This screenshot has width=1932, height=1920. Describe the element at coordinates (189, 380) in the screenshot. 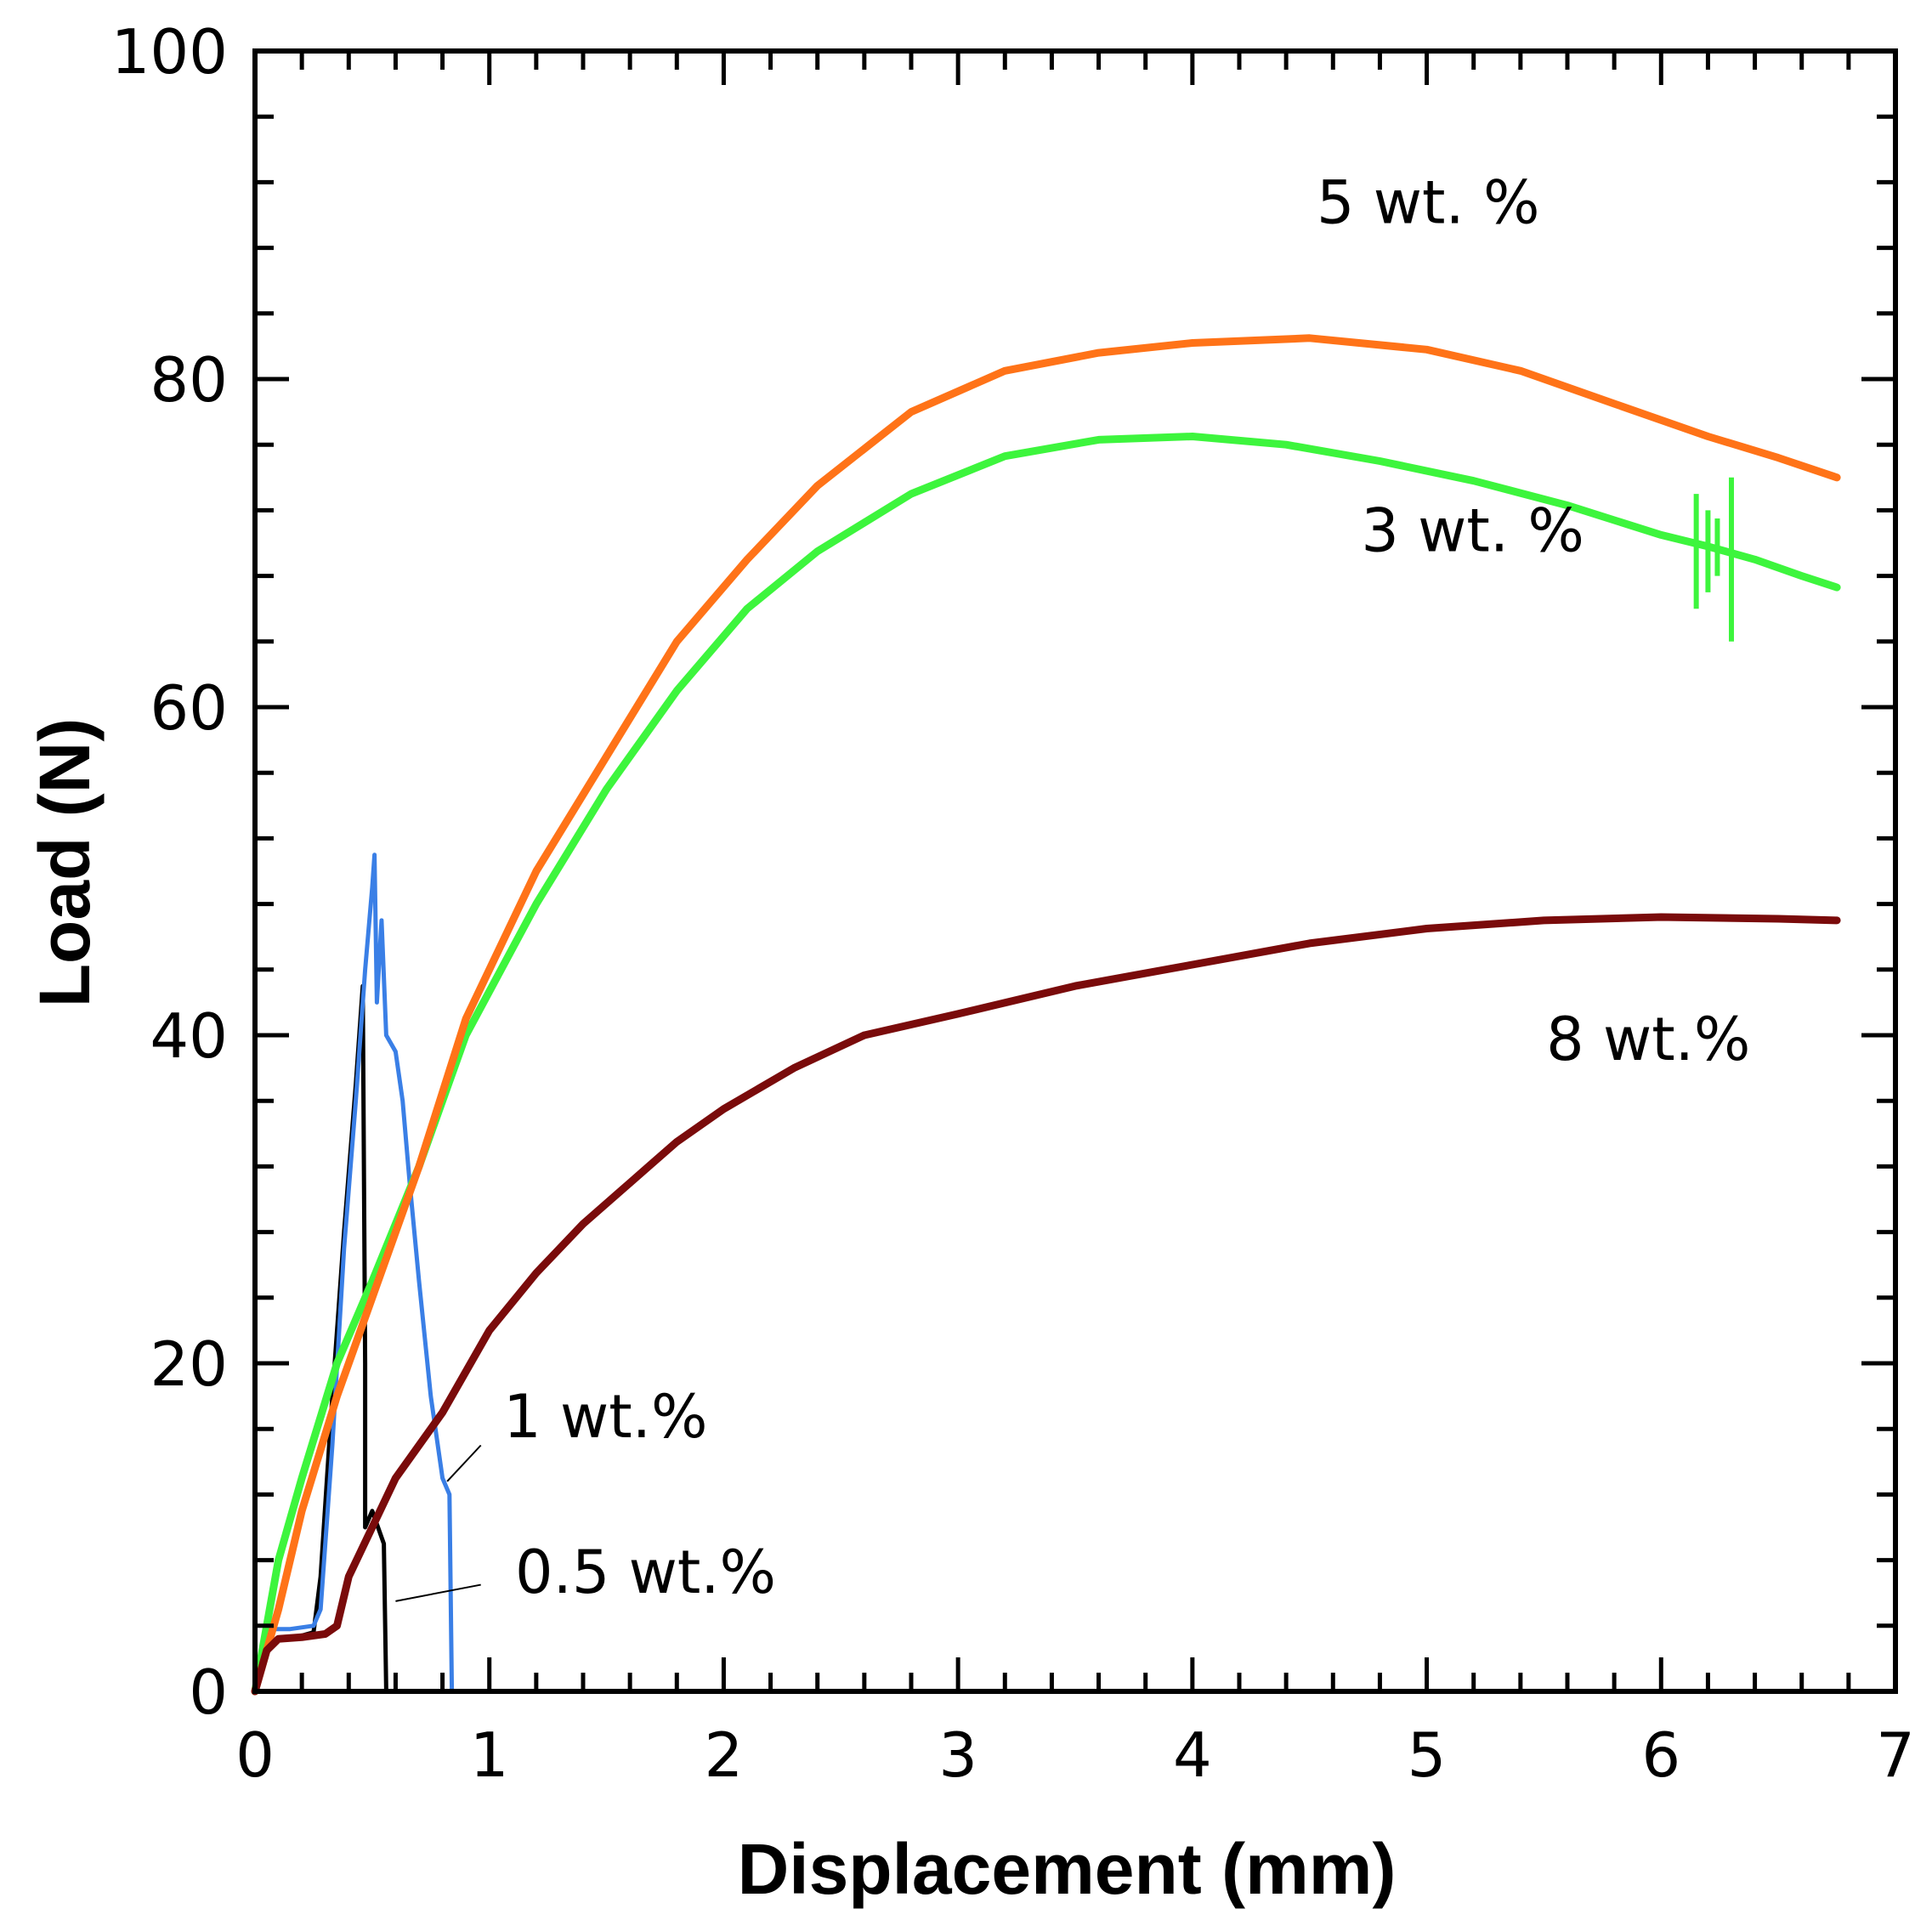

I see `y-tick-label: 80` at that location.